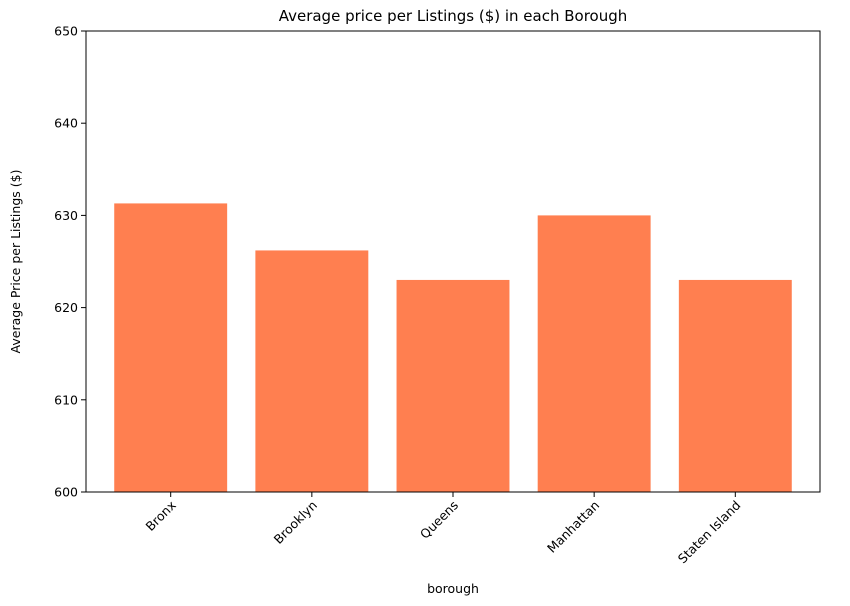  I want to click on bar-staten-island, so click(735, 385).